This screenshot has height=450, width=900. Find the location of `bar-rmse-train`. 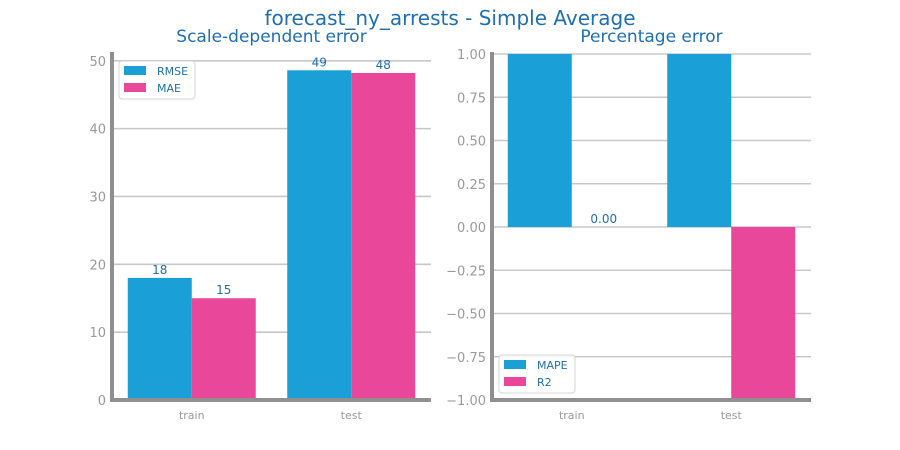

bar-rmse-train is located at coordinates (159, 338).